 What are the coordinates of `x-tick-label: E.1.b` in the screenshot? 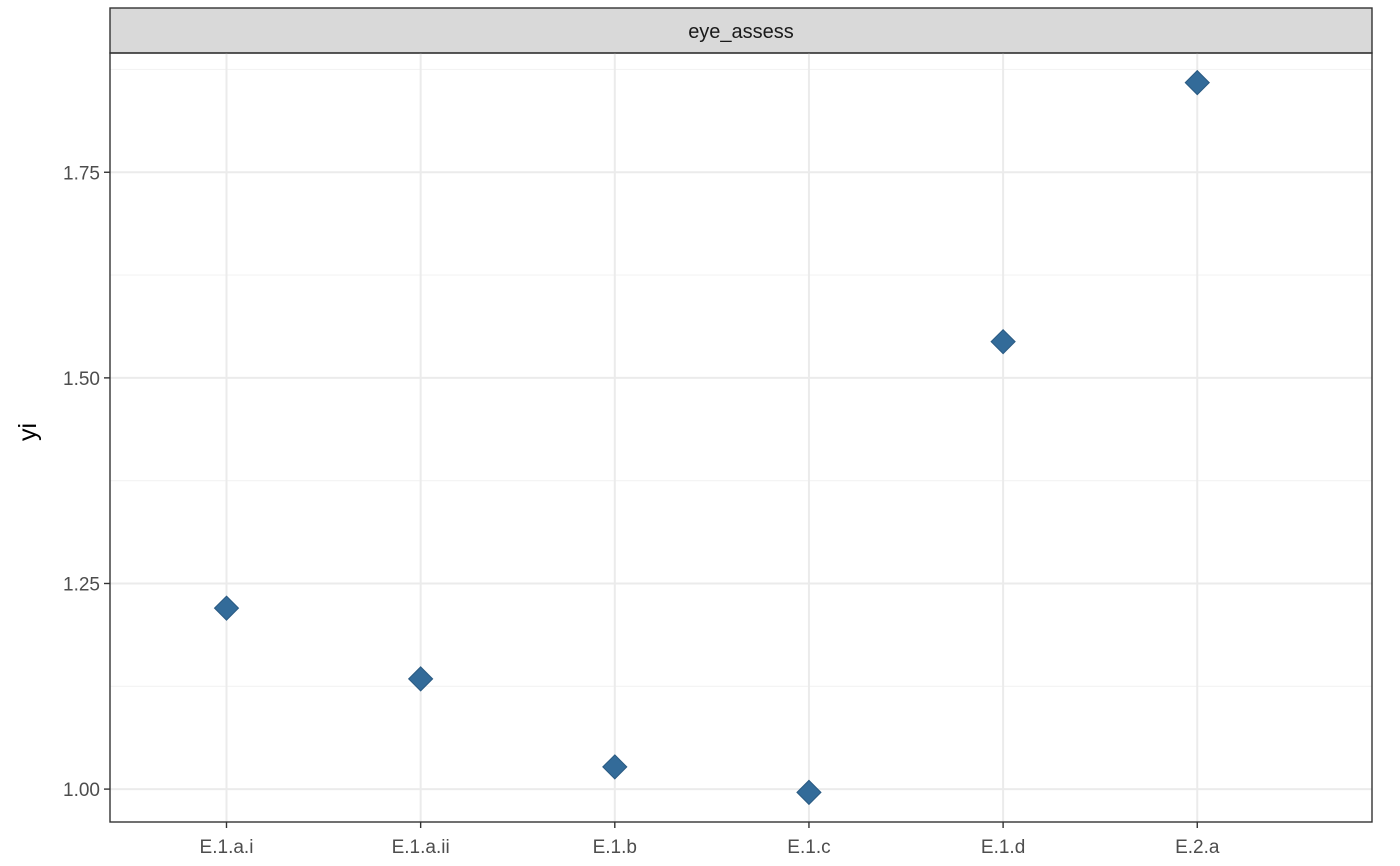 It's located at (615, 847).